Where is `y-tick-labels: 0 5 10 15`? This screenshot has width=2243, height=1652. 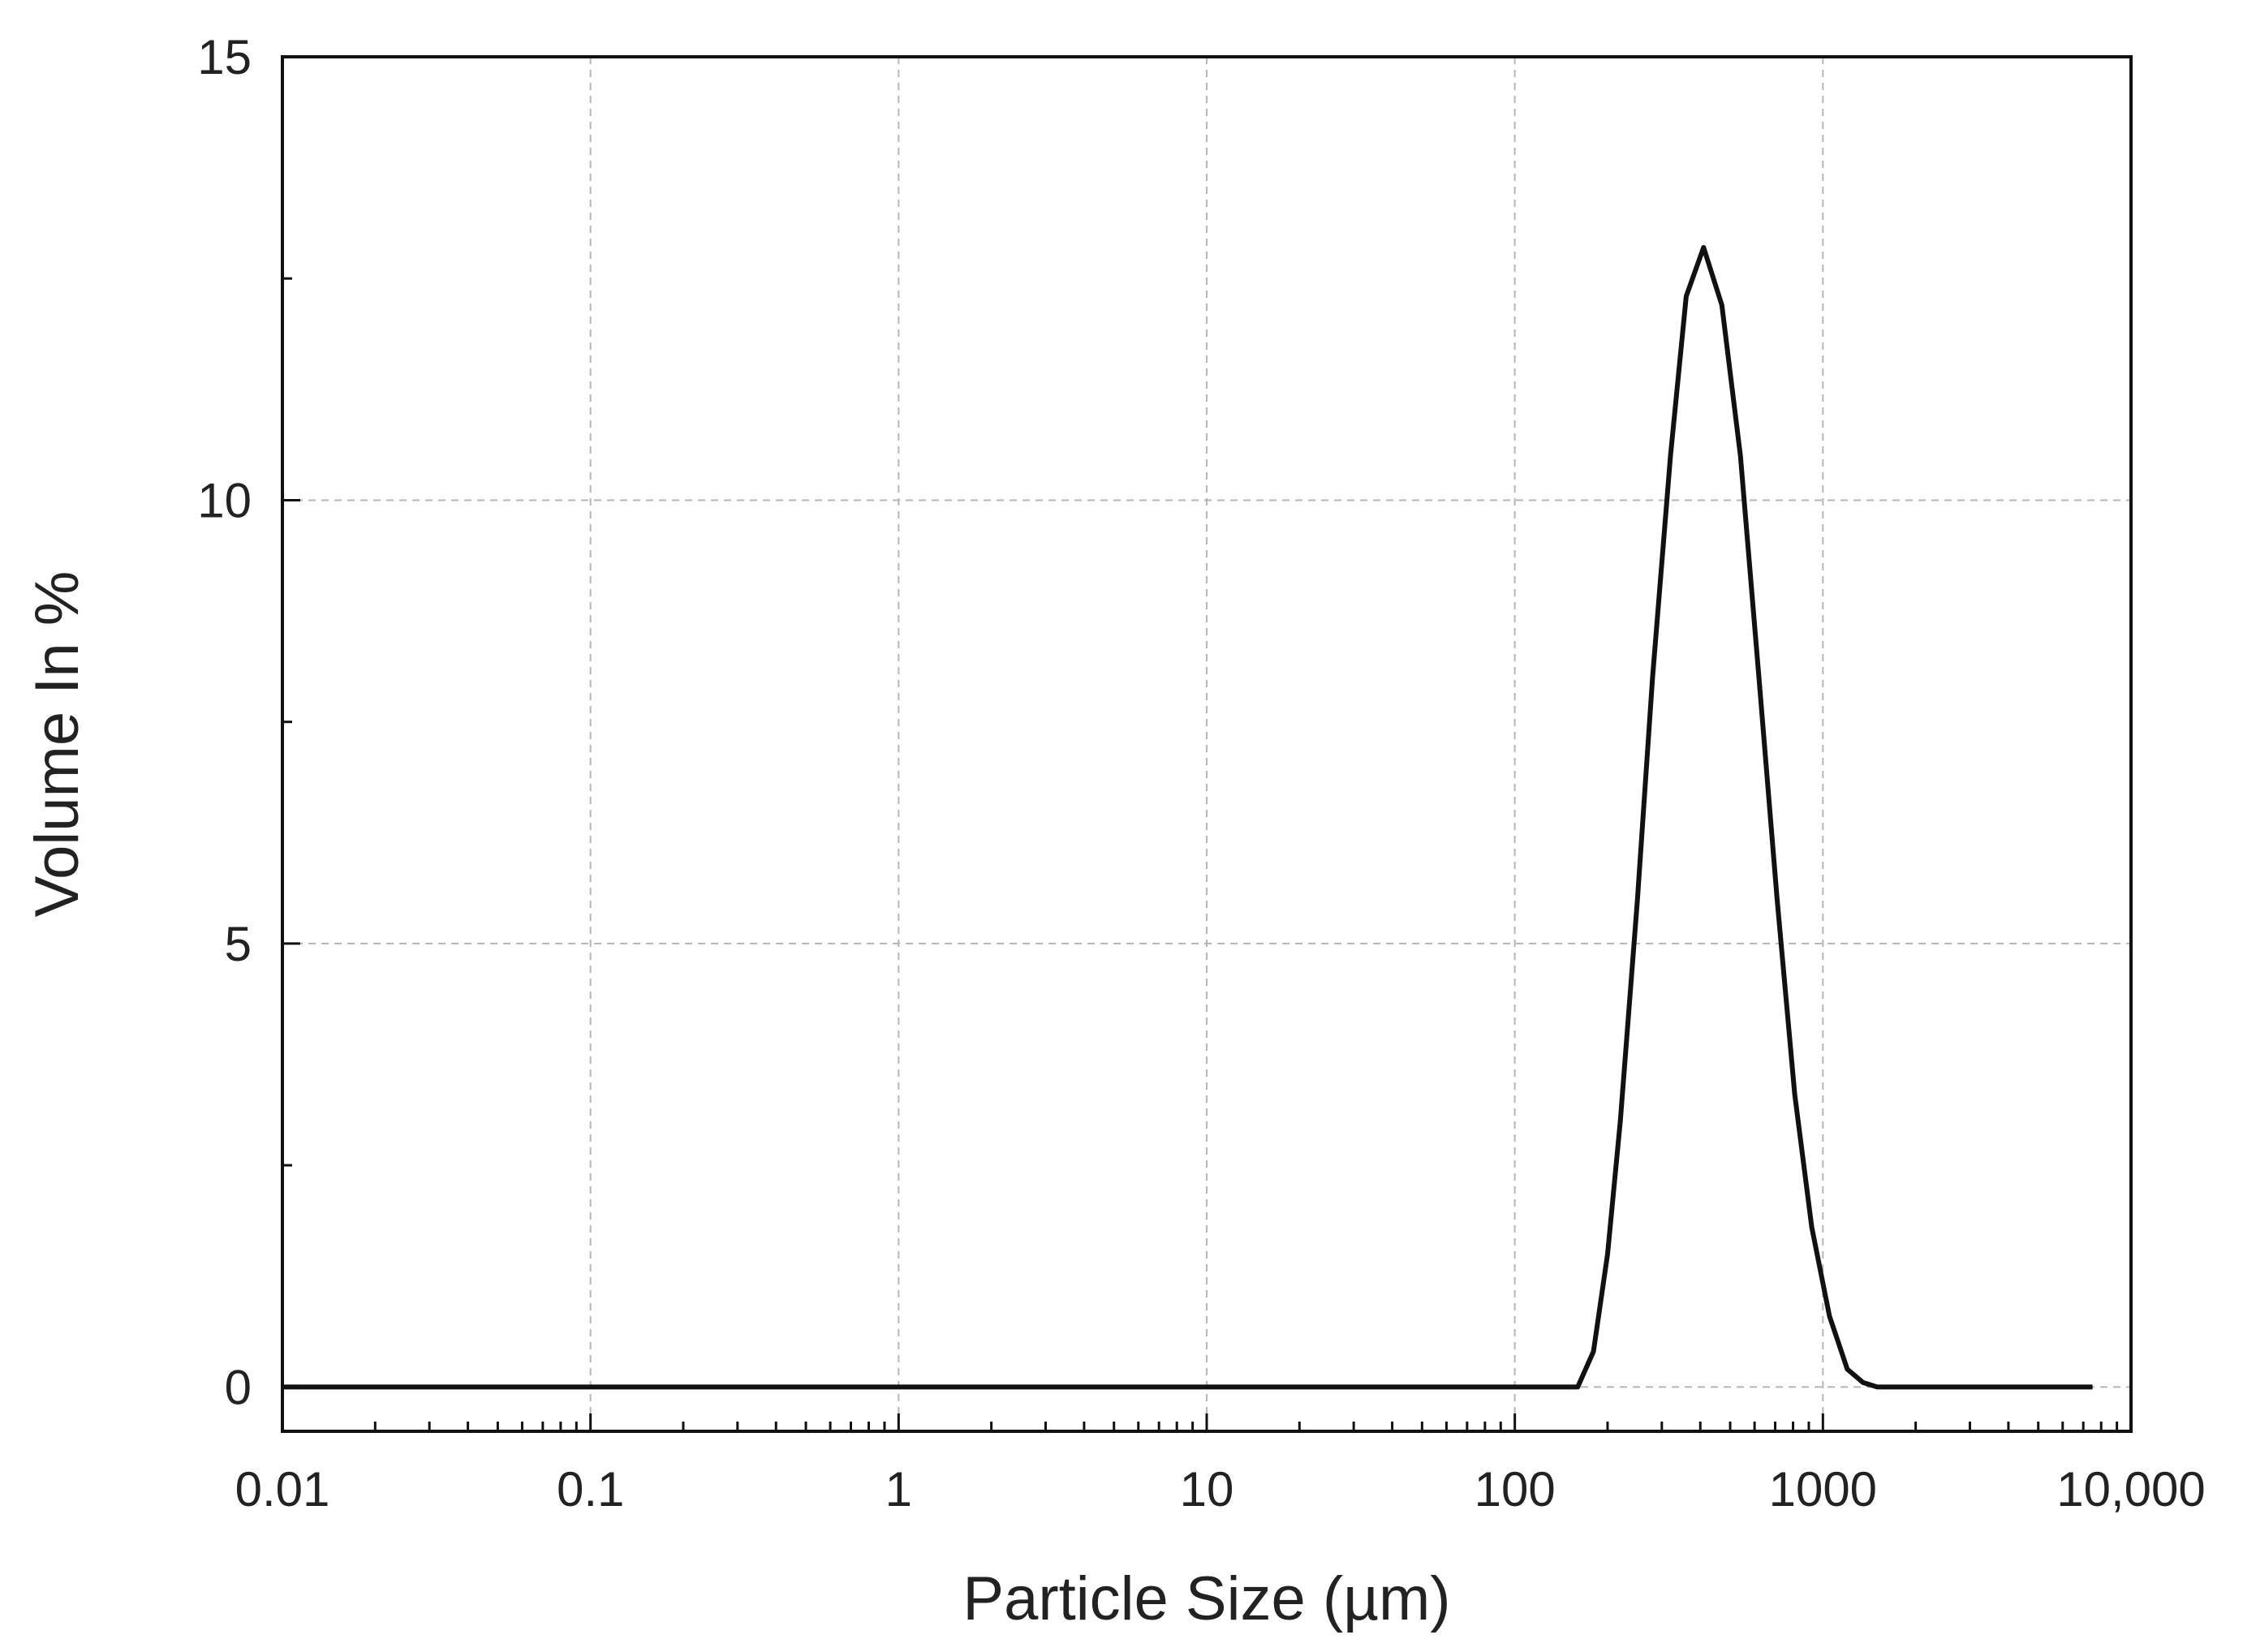 y-tick-labels: 0 5 10 15 is located at coordinates (225, 722).